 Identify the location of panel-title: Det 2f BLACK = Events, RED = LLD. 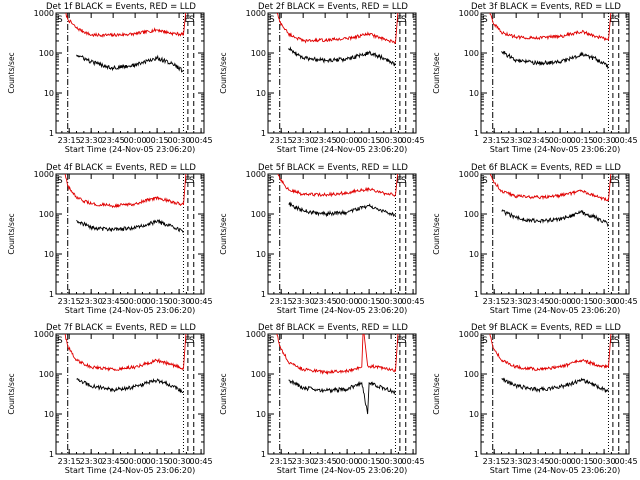
(333, 7).